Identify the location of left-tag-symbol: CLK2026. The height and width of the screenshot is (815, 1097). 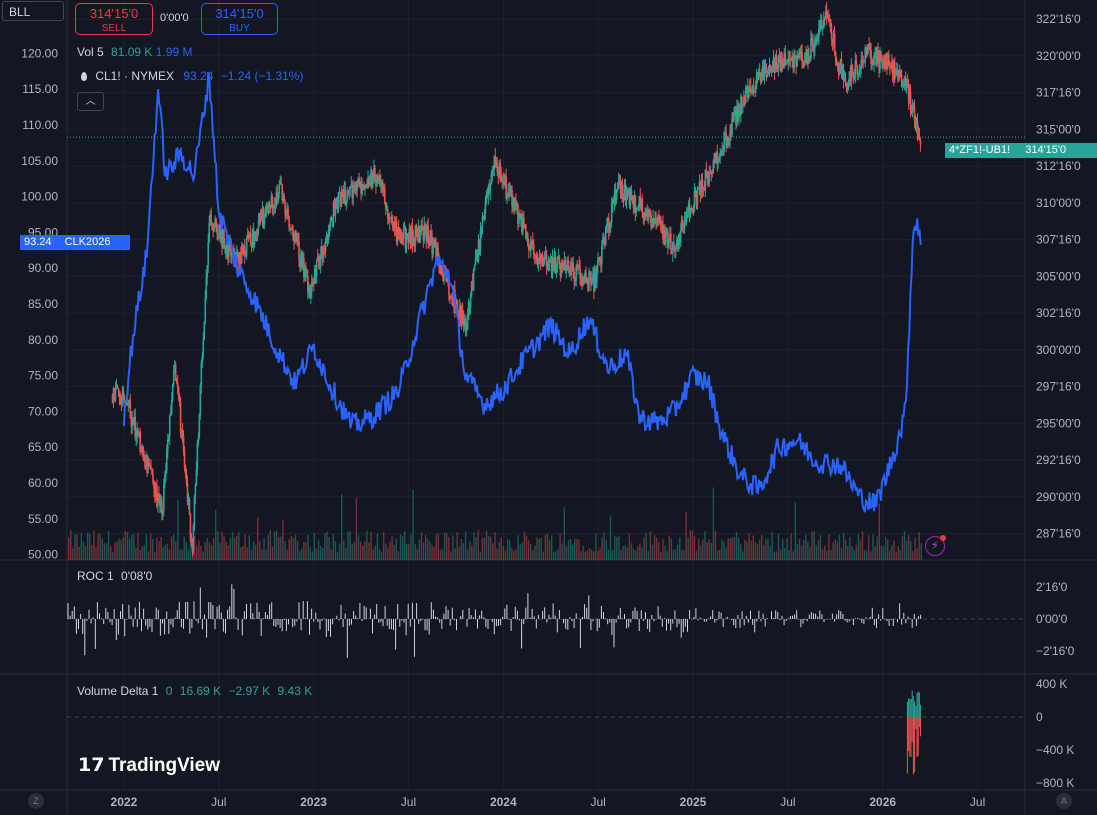
(87, 242).